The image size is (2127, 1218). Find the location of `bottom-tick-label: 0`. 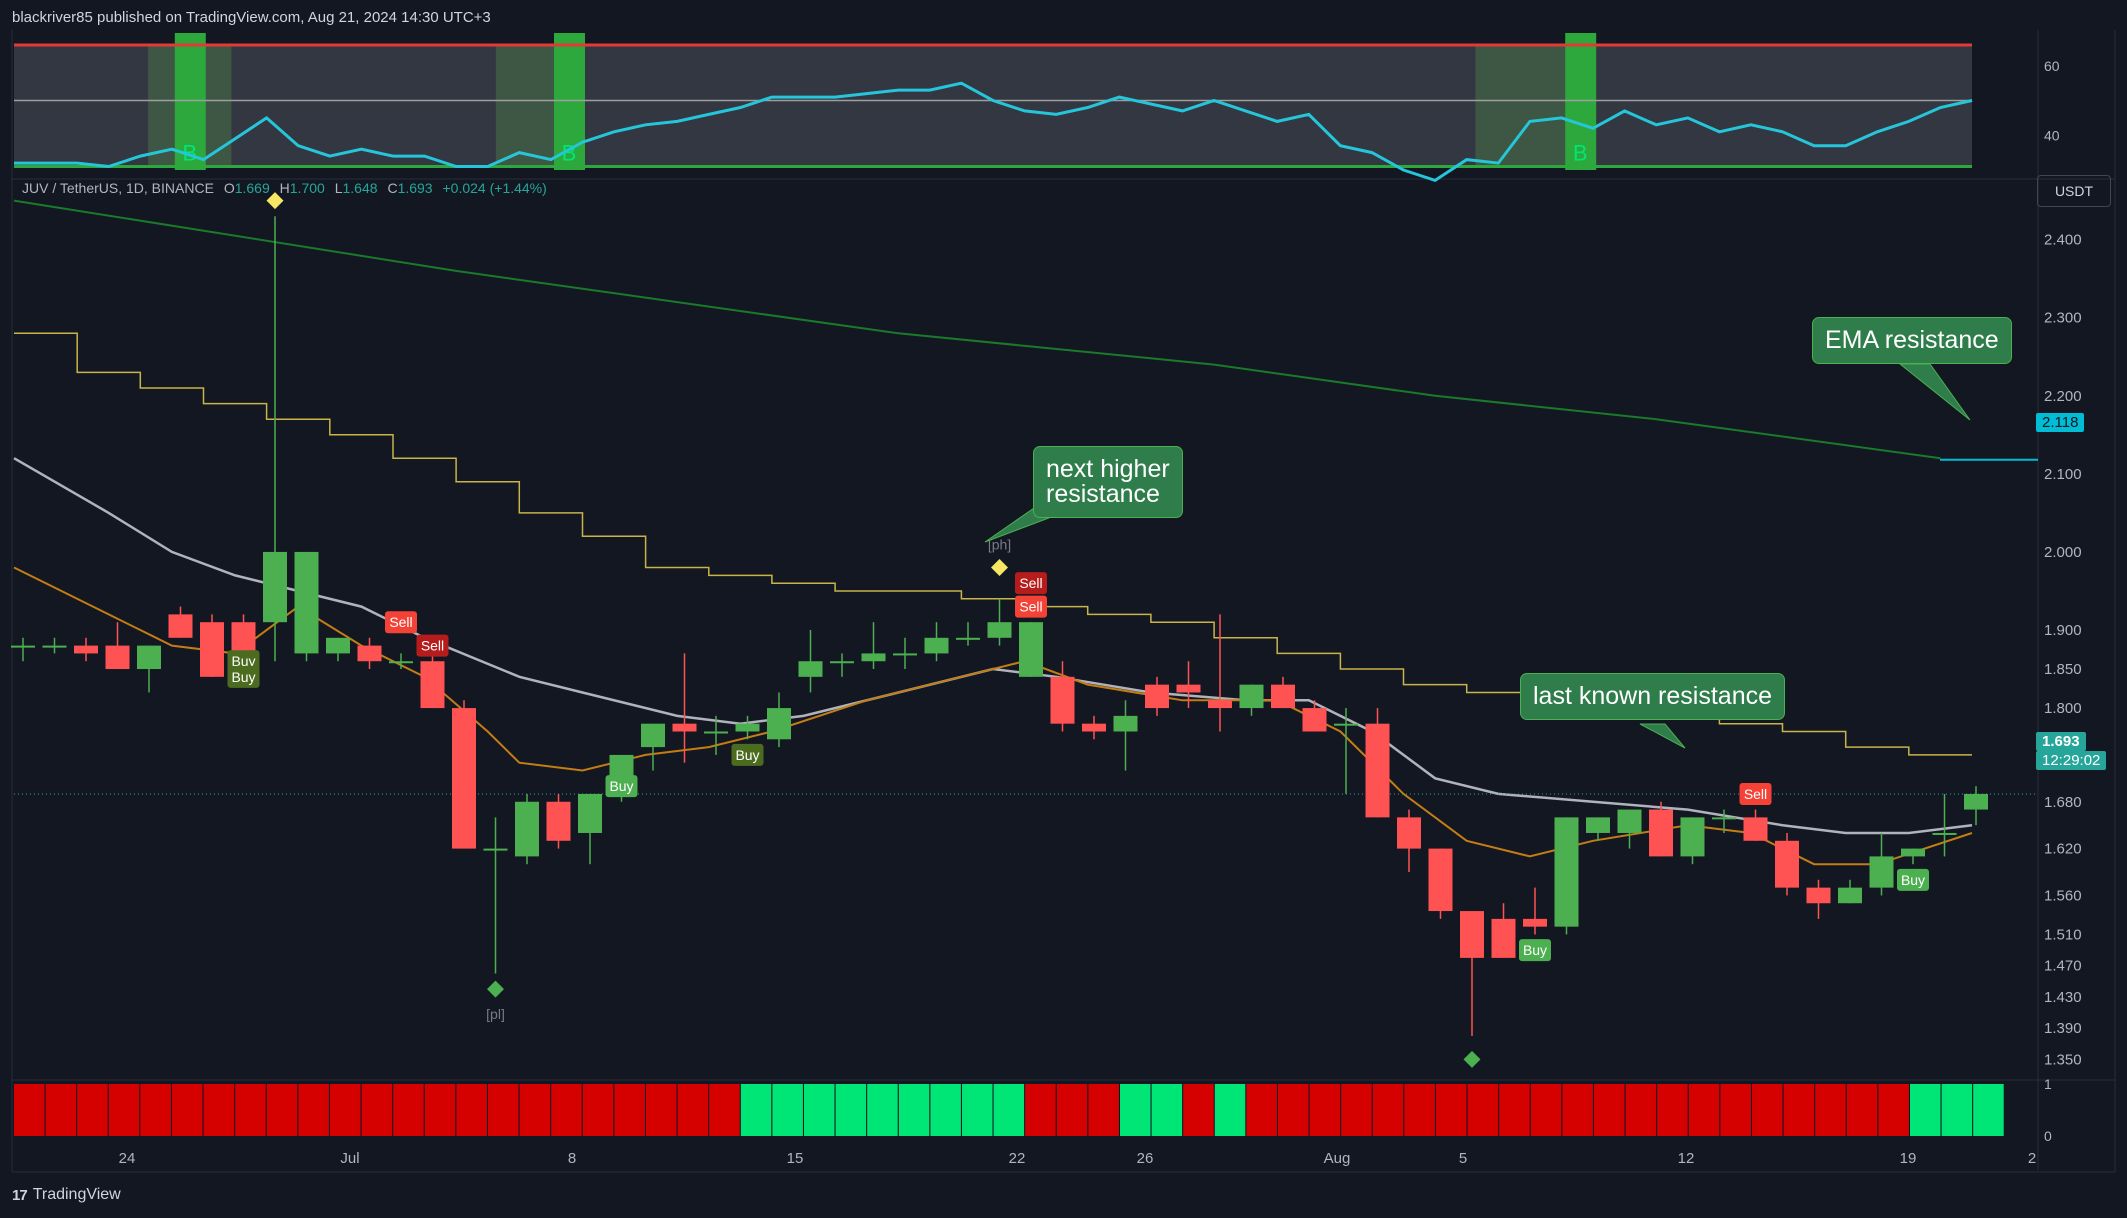

bottom-tick-label: 0 is located at coordinates (2048, 1136).